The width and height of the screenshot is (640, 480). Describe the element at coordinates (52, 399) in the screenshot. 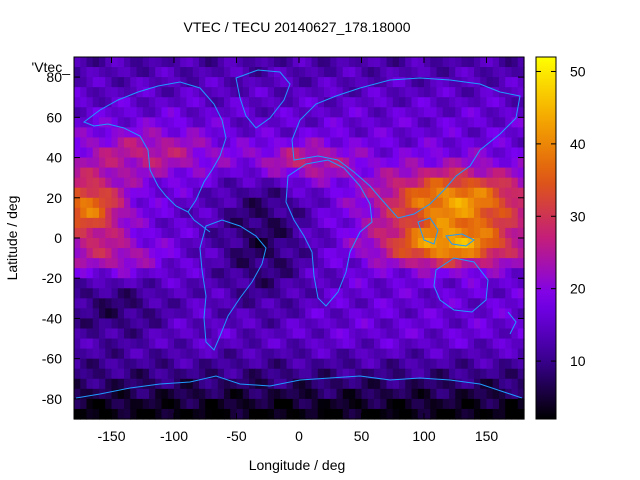

I see `y-tick-label: -80` at that location.